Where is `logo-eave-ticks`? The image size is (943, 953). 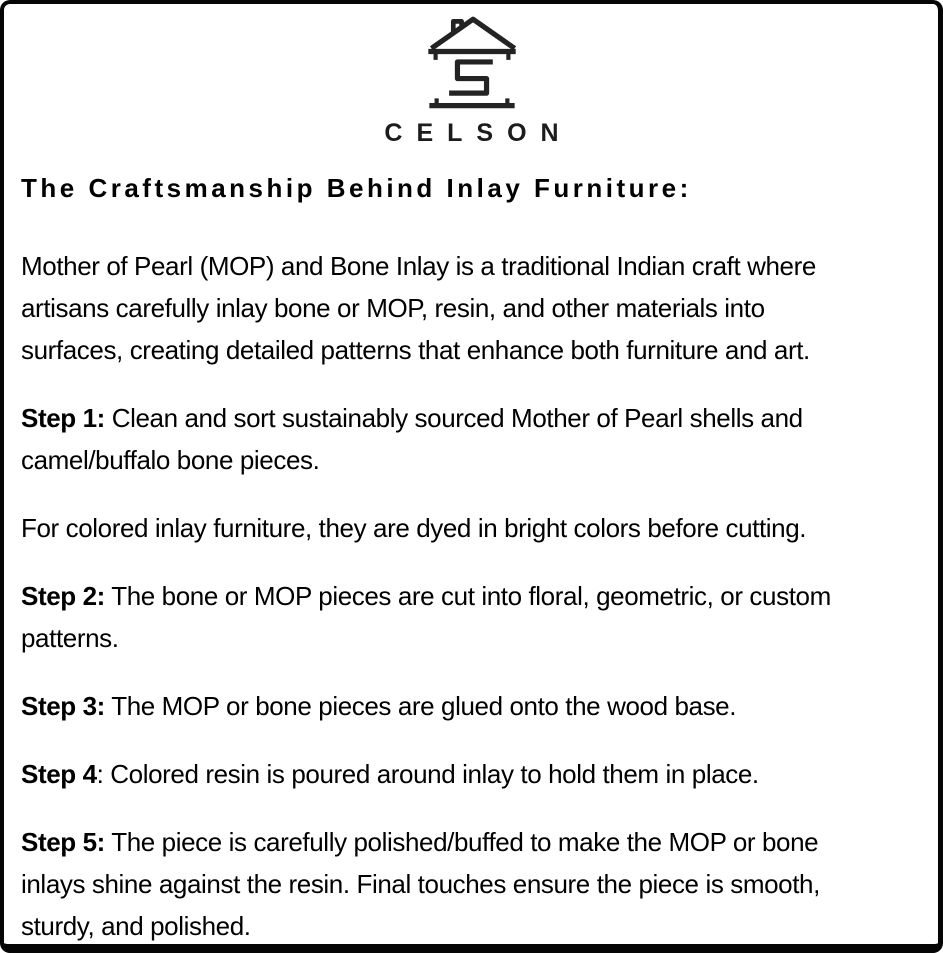
logo-eave-ticks is located at coordinates (471, 56).